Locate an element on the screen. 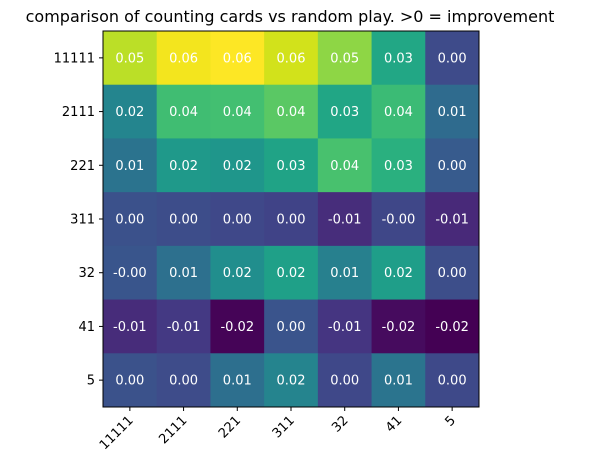  y-tick-label: 41 is located at coordinates (86, 327).